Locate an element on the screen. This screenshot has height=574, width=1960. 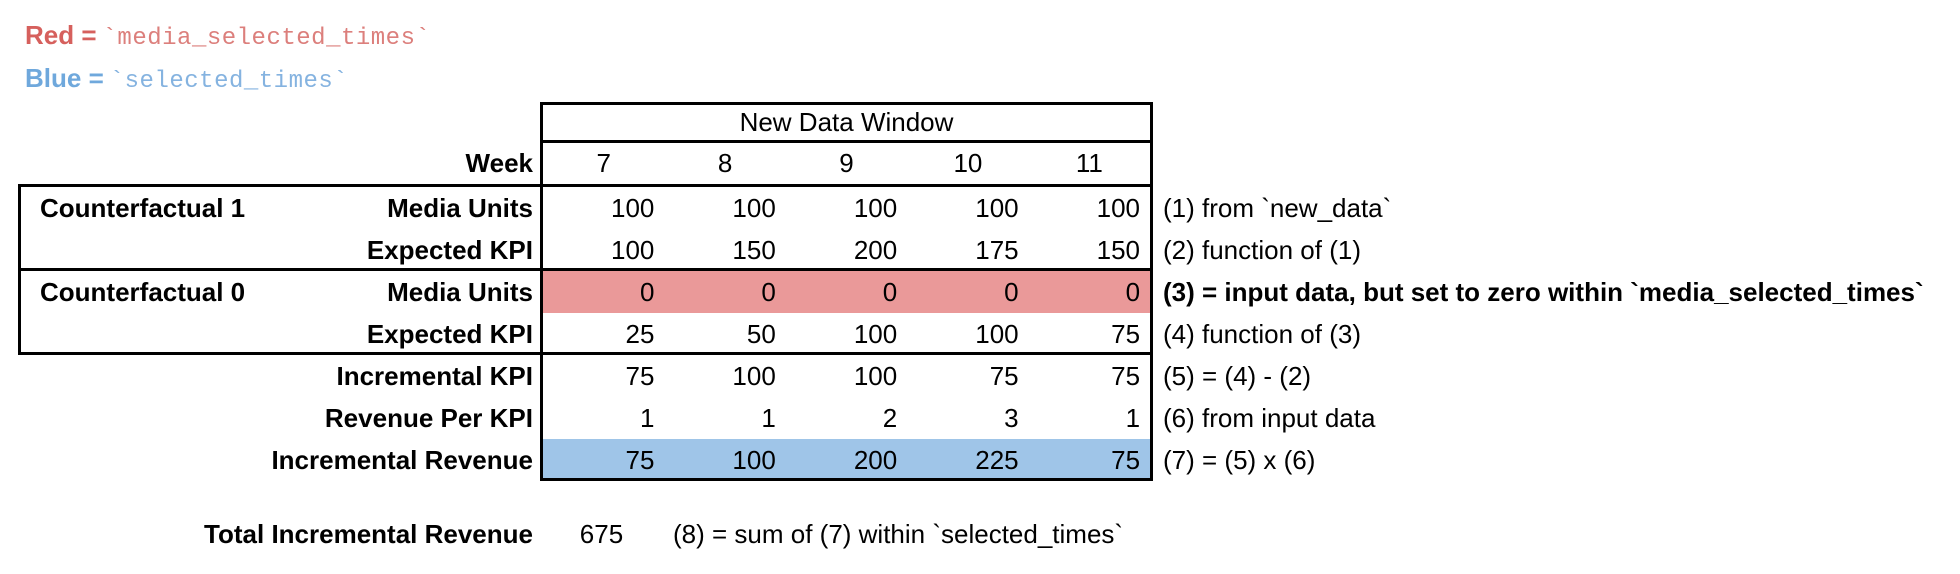
row-label-media-units-cf1: Media Units is located at coordinates (460, 208).